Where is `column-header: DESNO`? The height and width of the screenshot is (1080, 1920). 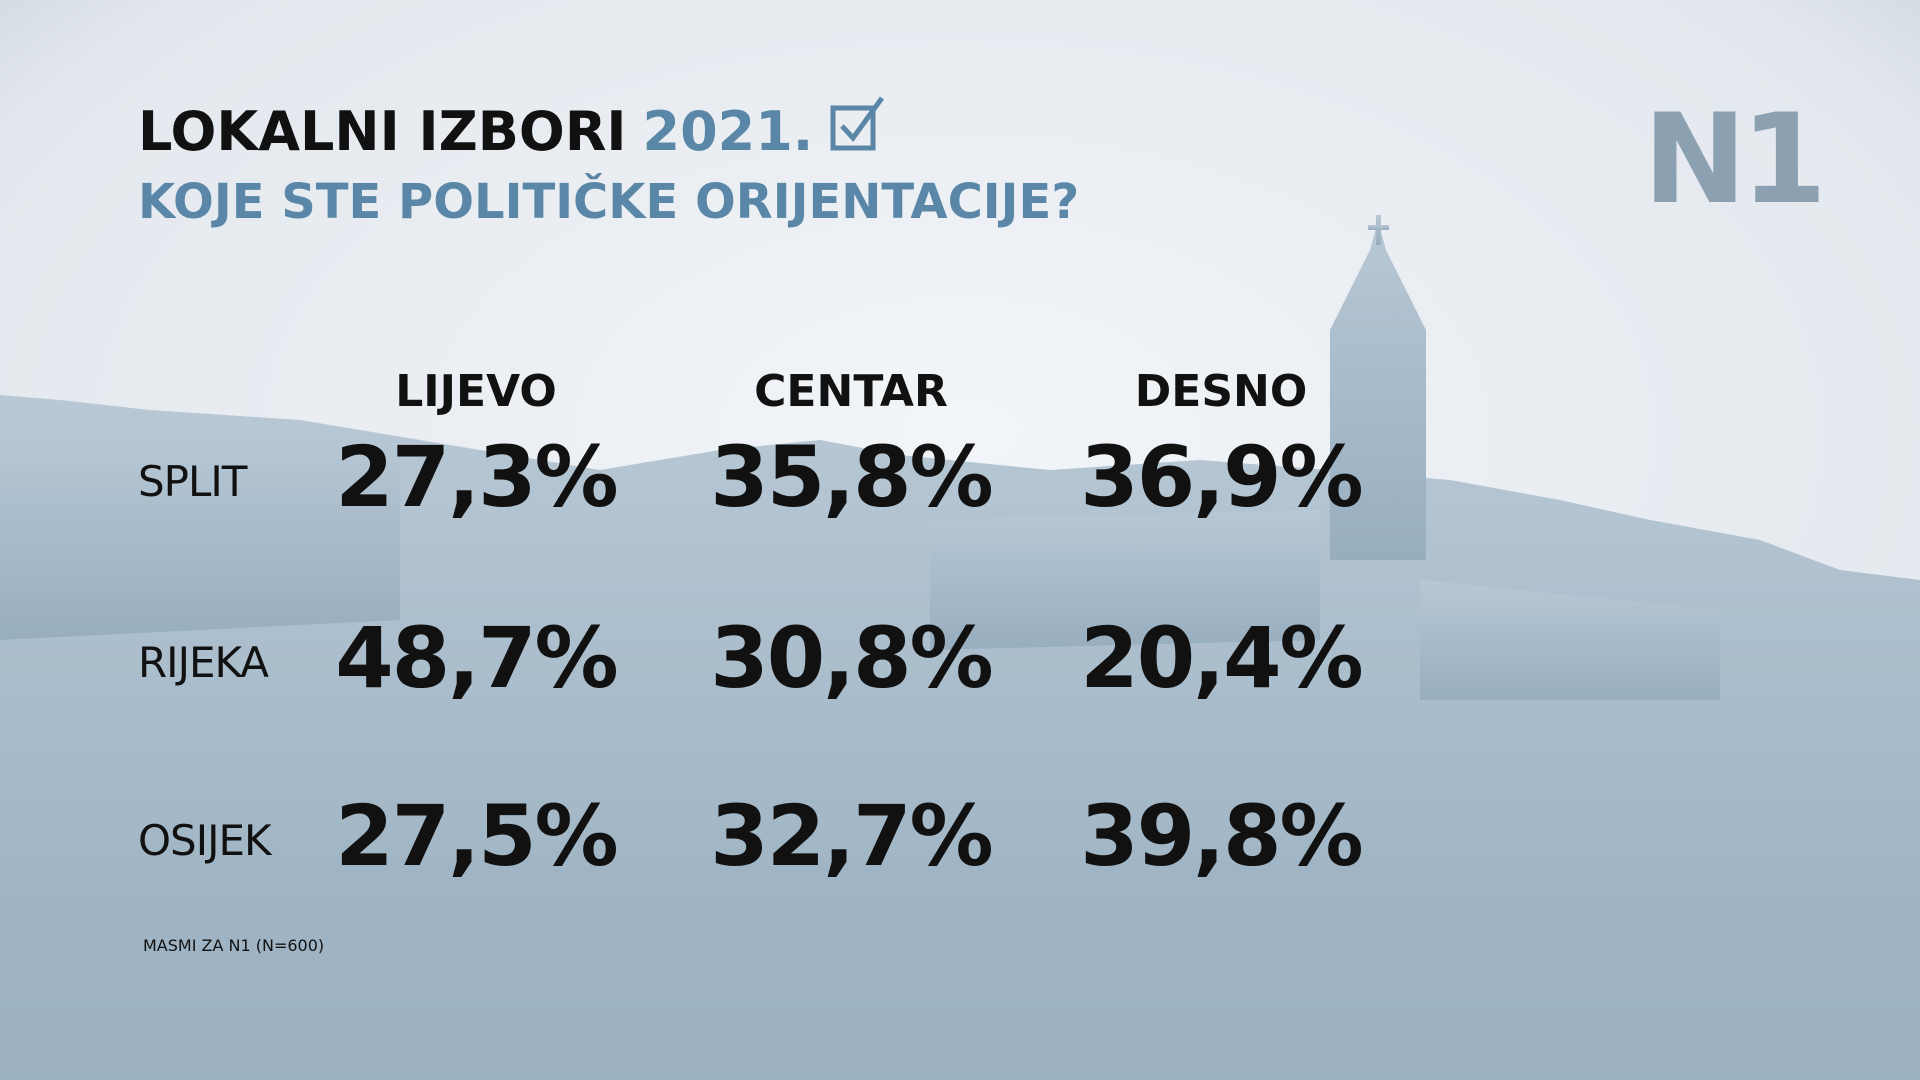
column-header: DESNO is located at coordinates (1221, 391).